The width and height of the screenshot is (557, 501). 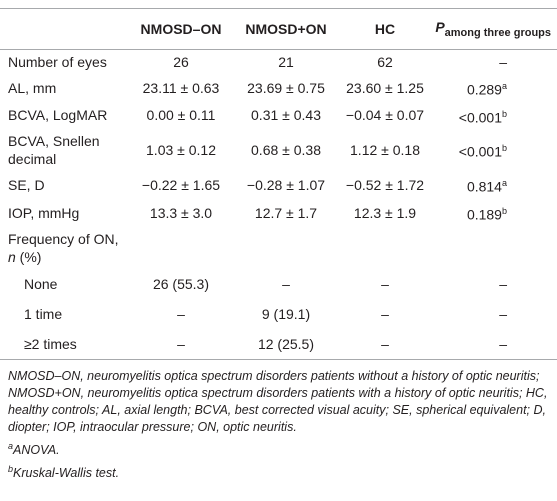 What do you see at coordinates (181, 115) in the screenshot?
I see `cell: 0.00 ± 0.11` at bounding box center [181, 115].